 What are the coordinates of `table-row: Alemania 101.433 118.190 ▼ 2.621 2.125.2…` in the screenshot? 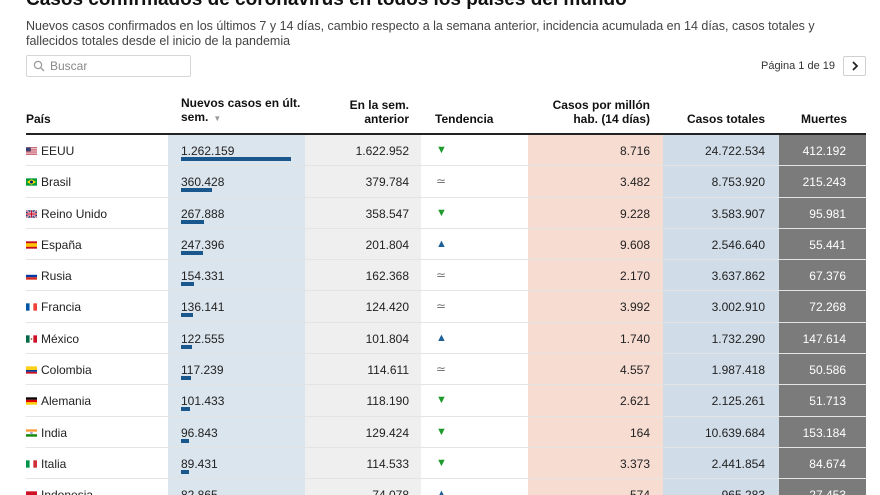 It's located at (446, 401).